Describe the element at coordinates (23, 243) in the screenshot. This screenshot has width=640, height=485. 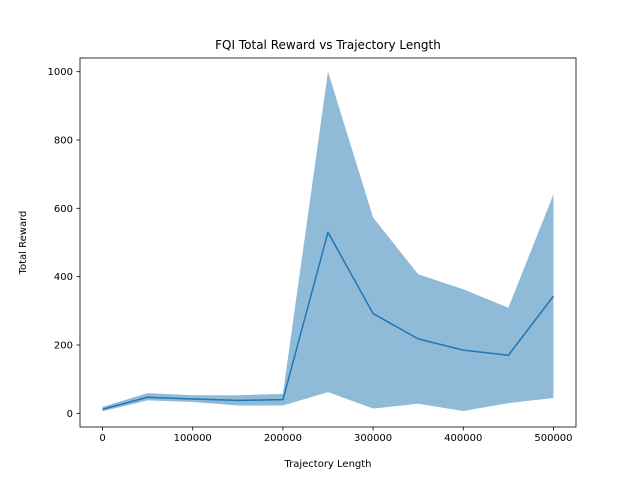
I see `y-axis-label: Total Reward` at that location.